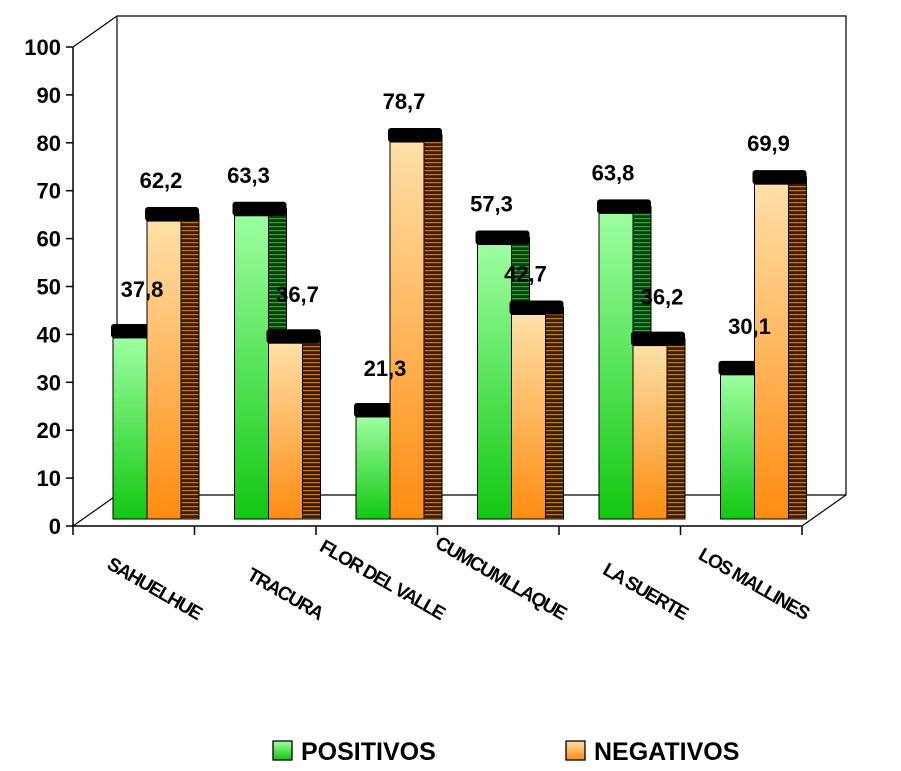 The image size is (901, 771). I want to click on bar-negativos-la-suerte, so click(658, 425).